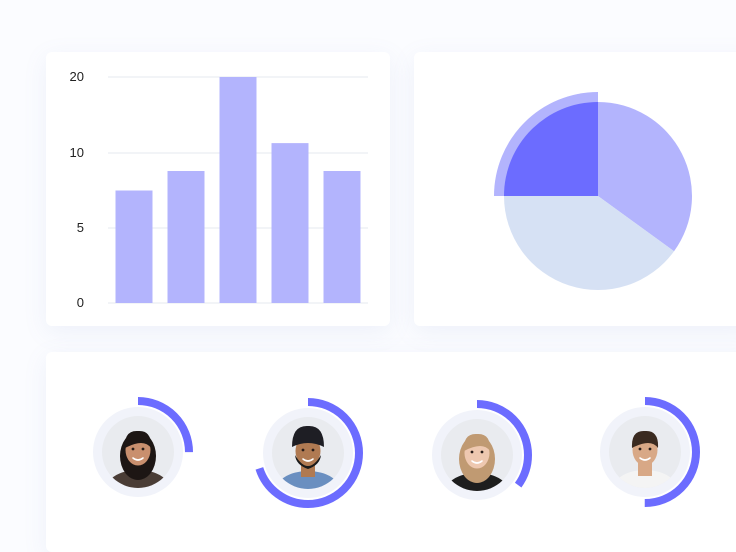 The width and height of the screenshot is (736, 552). I want to click on man-curly-hair-avatar-icon, so click(645, 452).